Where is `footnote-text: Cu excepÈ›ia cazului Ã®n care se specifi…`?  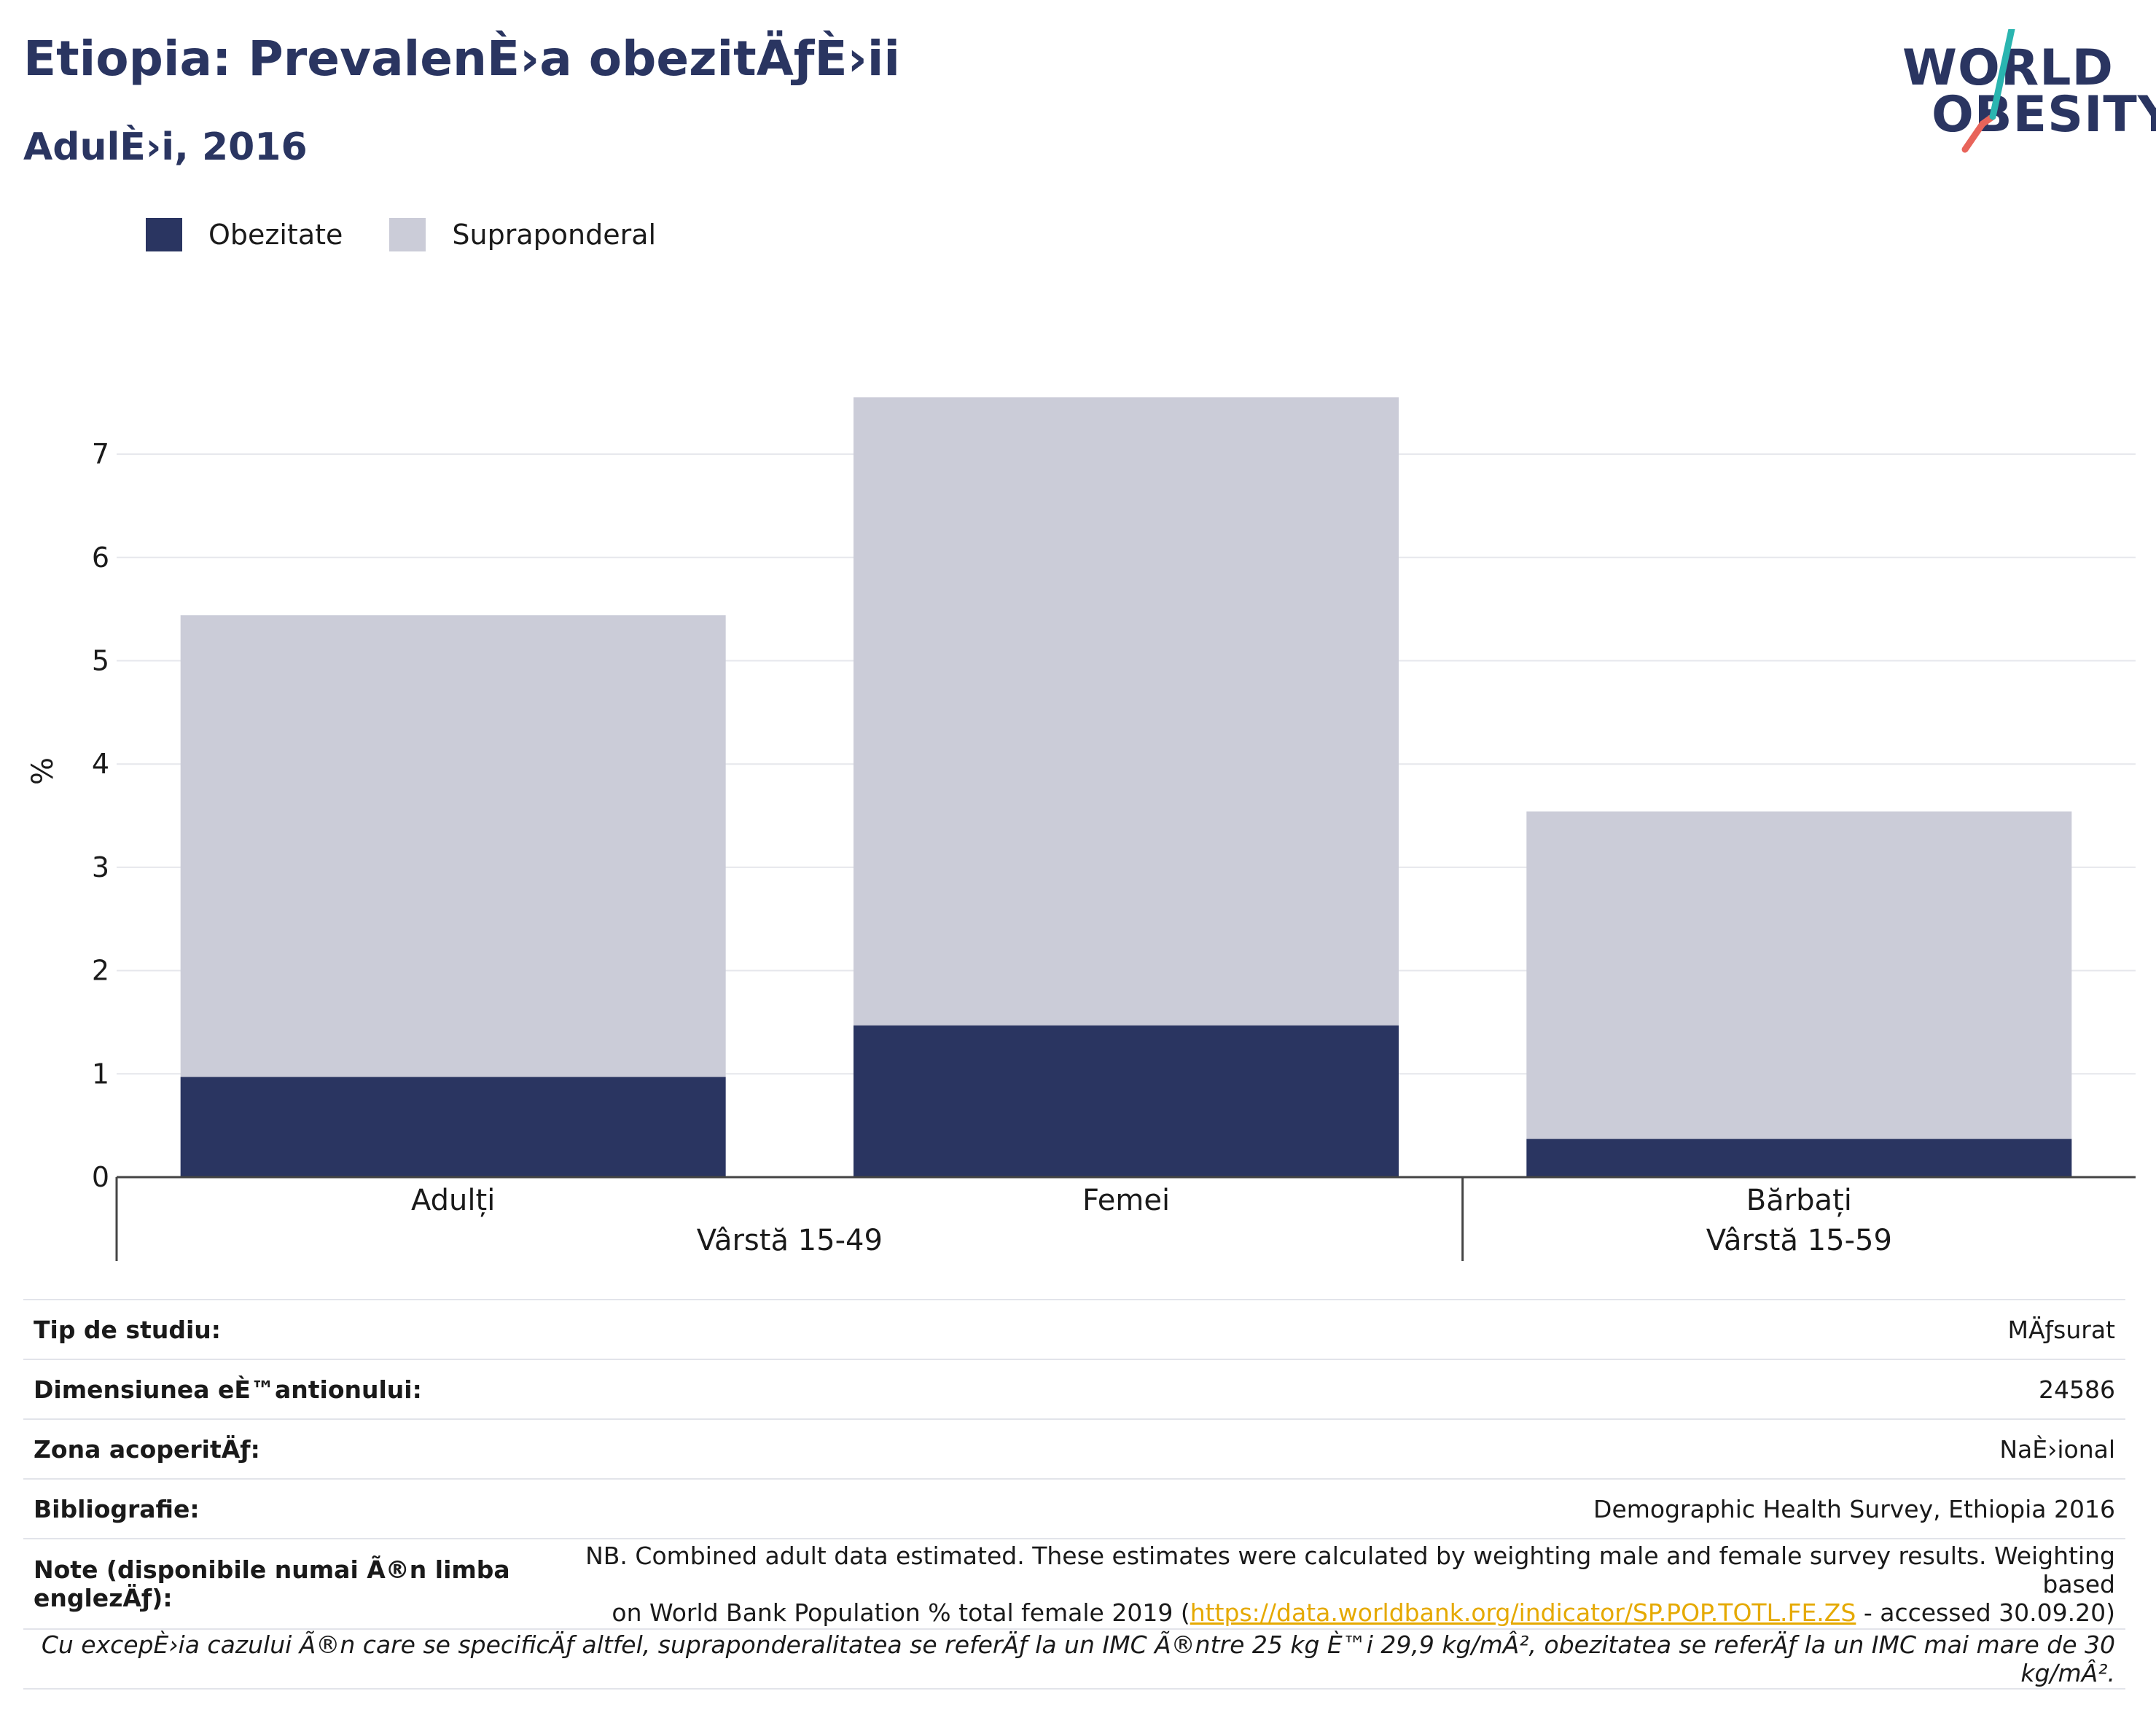
footnote-text: Cu excepÈ›ia cazului Ã®n care se specifi… is located at coordinates (1074, 1659).